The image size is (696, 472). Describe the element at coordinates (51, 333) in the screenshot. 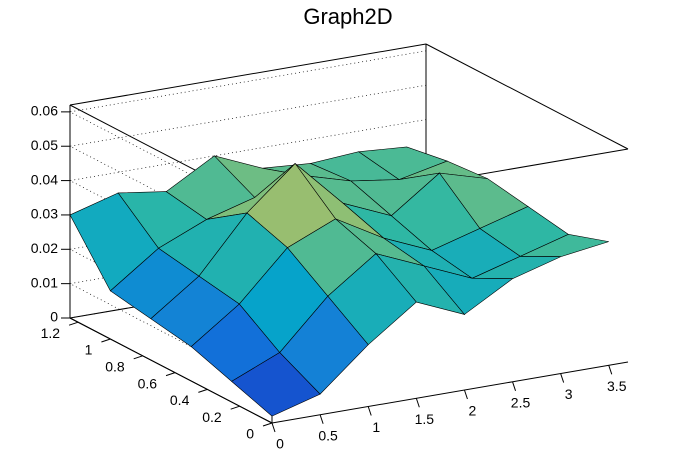

I see `y-tick-label: 1.2` at that location.